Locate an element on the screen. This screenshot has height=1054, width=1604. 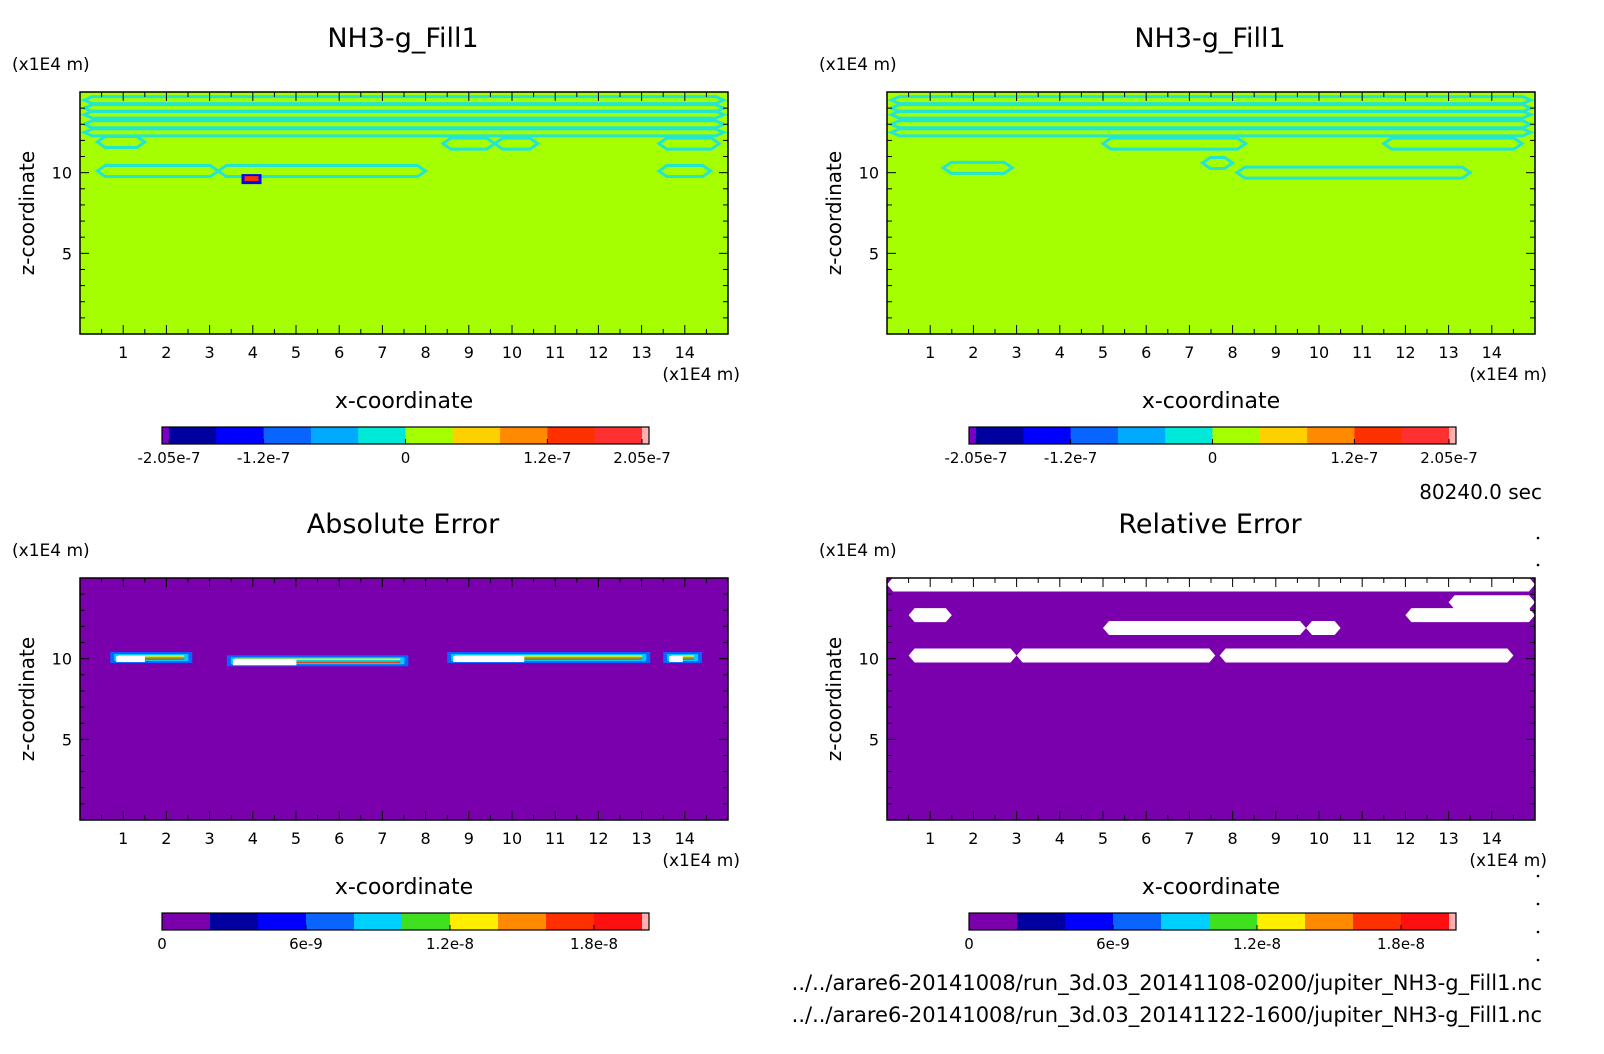
colorbar-tick-label: 1.8e-8 is located at coordinates (594, 944).